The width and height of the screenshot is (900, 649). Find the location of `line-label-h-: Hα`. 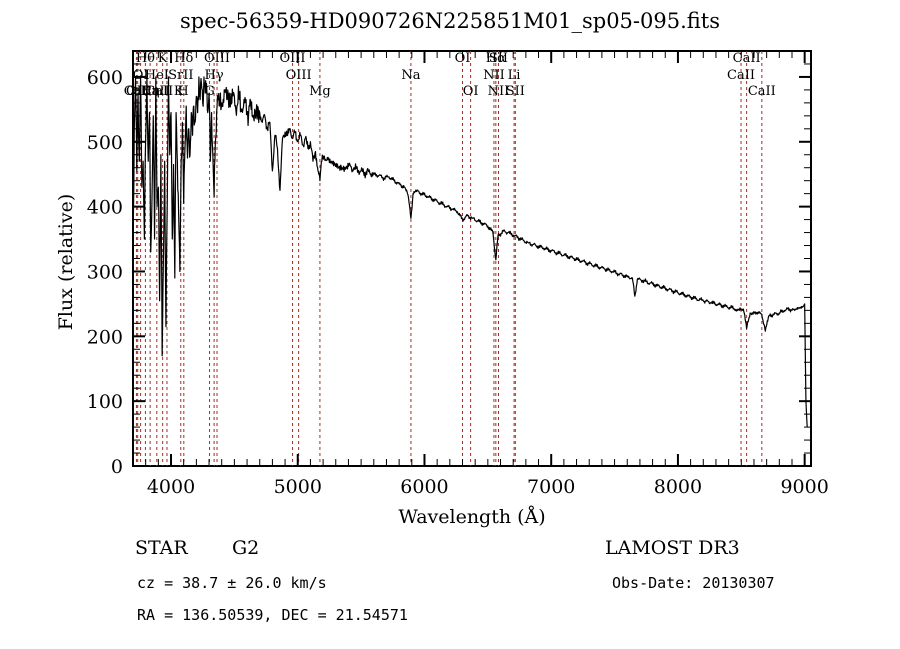

line-label-h-: Hα is located at coordinates (496, 58).